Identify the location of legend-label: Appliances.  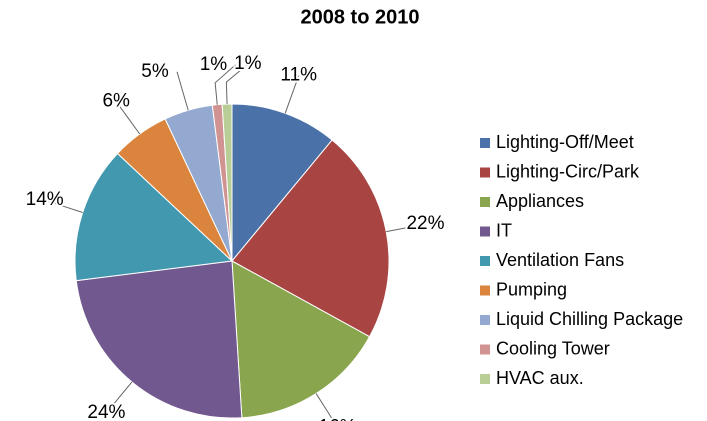
(540, 201).